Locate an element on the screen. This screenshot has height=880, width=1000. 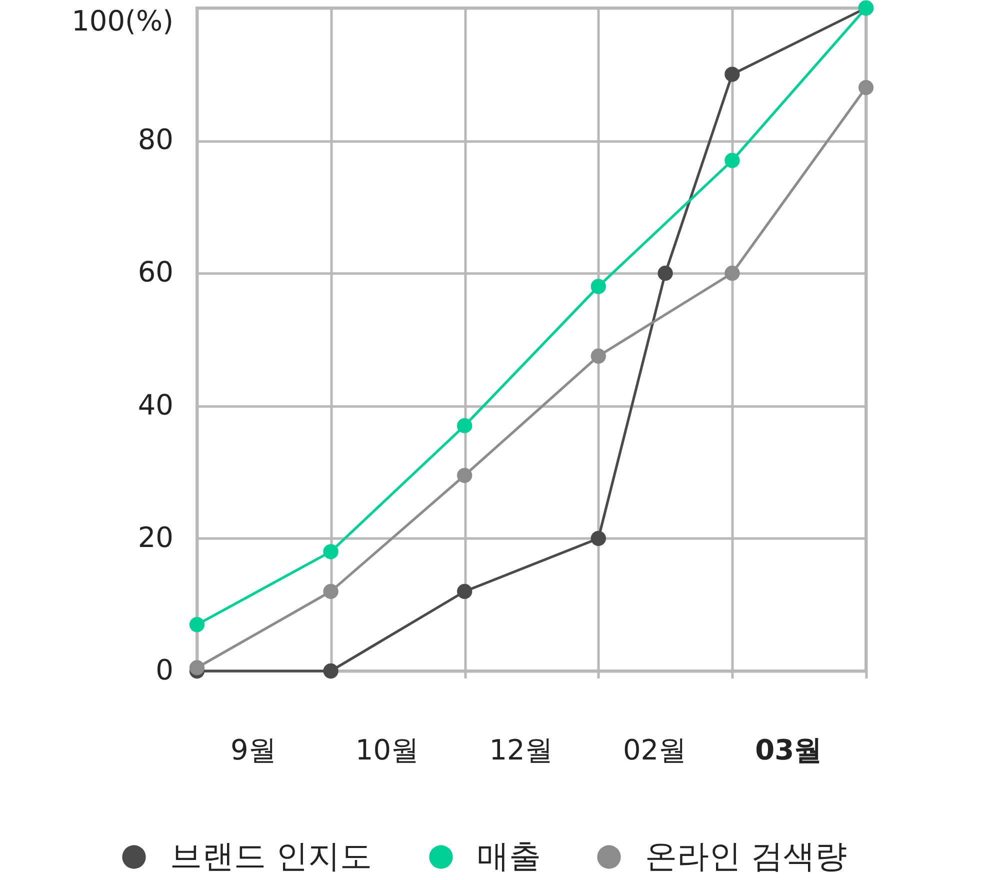
legend-label: 온라인 검색량 is located at coordinates (746, 856).